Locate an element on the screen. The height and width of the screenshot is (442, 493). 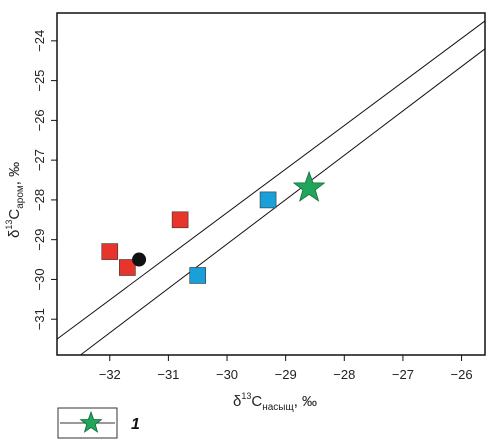
x-axis-title: δ13Cнасыщ, ‰ is located at coordinates (275, 402).